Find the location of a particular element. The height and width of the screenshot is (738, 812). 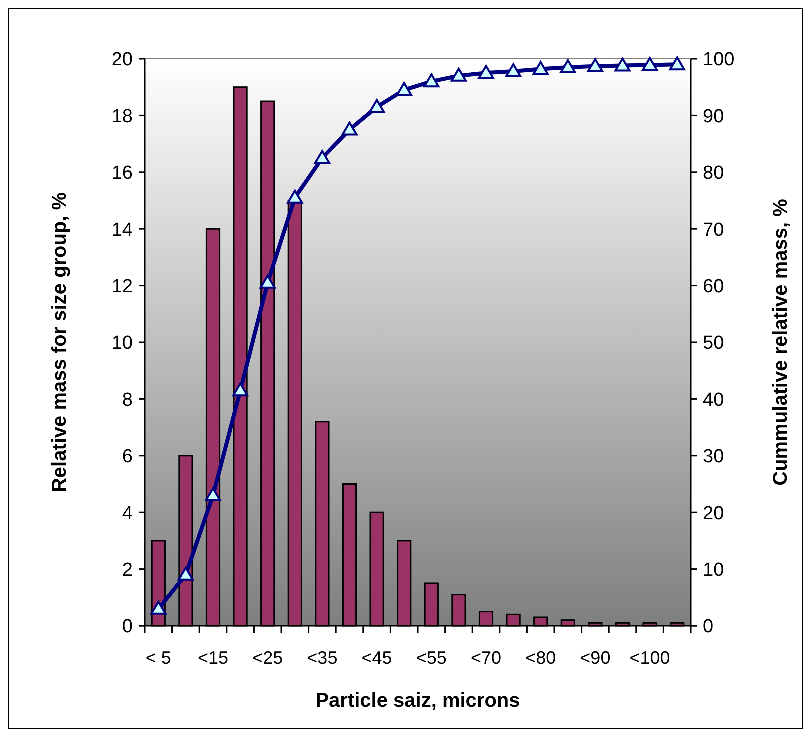

y2-tick-label: 100 is located at coordinates (719, 60).